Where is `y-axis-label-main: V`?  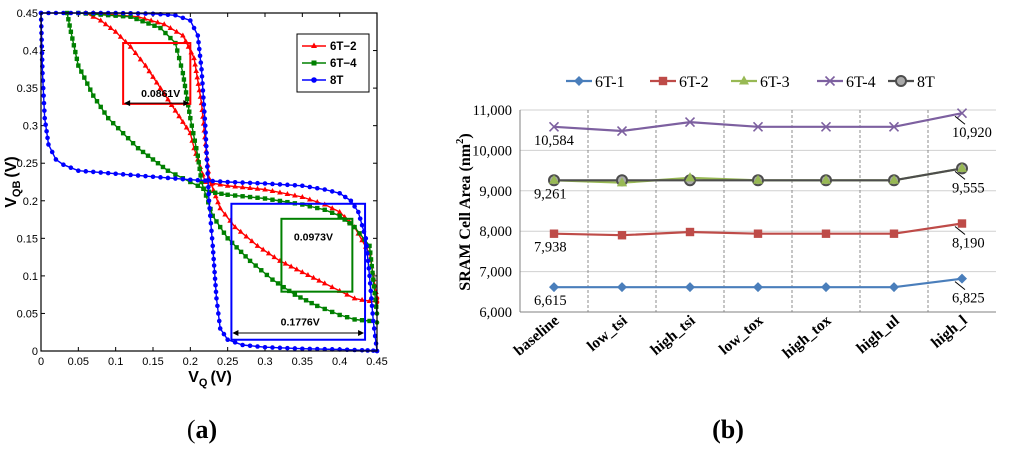
y-axis-label-main: V is located at coordinates (11, 202).